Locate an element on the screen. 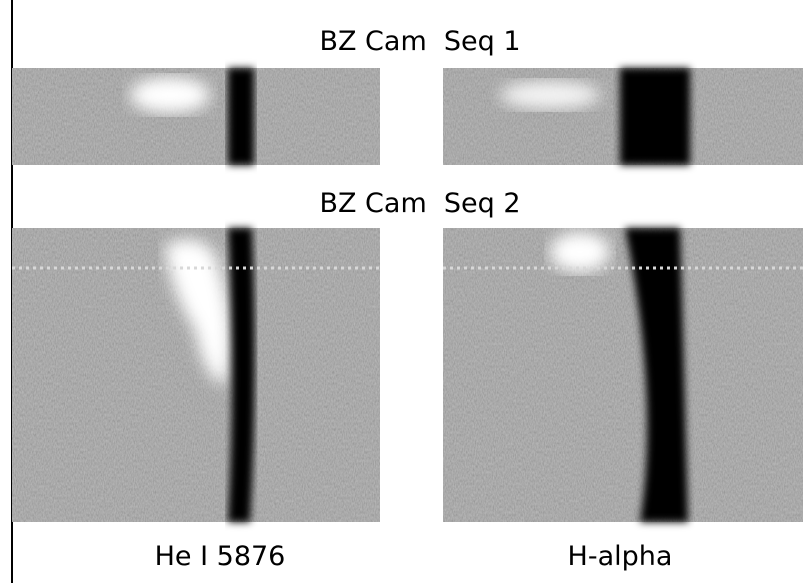  column-label: H-alpha is located at coordinates (620, 556).